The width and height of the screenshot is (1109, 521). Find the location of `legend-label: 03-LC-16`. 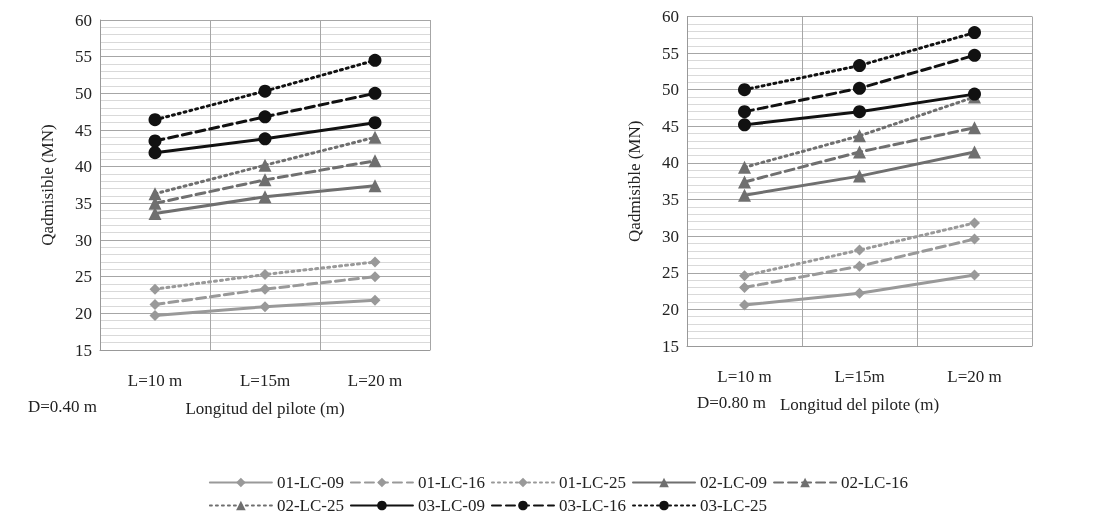

legend-label: 03-LC-16 is located at coordinates (592, 505).